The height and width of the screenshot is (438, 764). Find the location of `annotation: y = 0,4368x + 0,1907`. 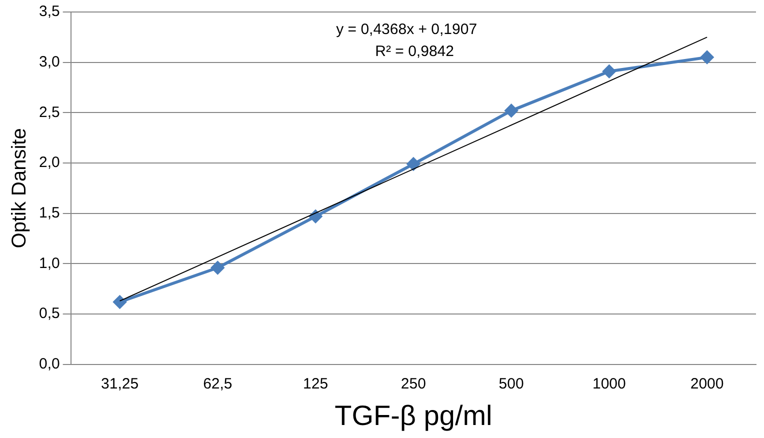

annotation: y = 0,4368x + 0,1907 is located at coordinates (407, 29).